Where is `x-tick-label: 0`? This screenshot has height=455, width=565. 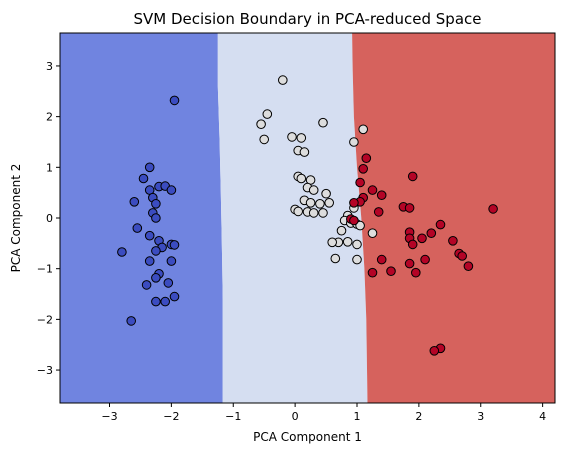 x-tick-label: 0 is located at coordinates (295, 416).